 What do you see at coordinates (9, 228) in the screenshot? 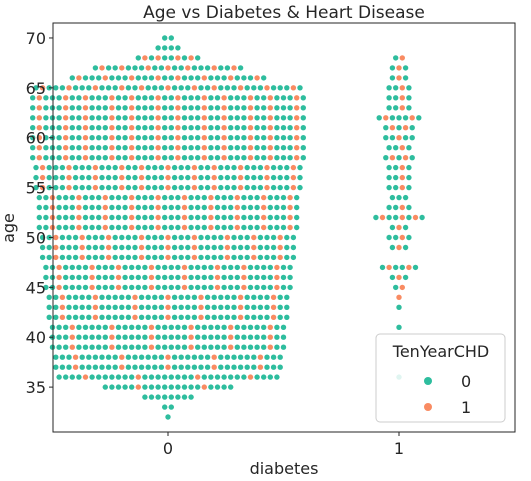
I see `y-axis-label: age` at bounding box center [9, 228].